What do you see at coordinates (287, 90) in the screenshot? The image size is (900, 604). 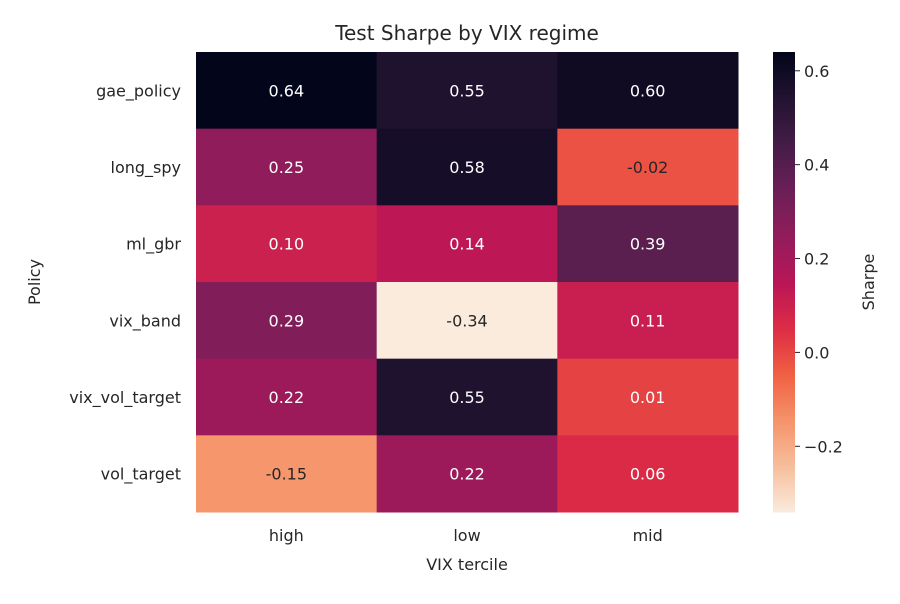 I see `cell-value-label: 0.64` at bounding box center [287, 90].